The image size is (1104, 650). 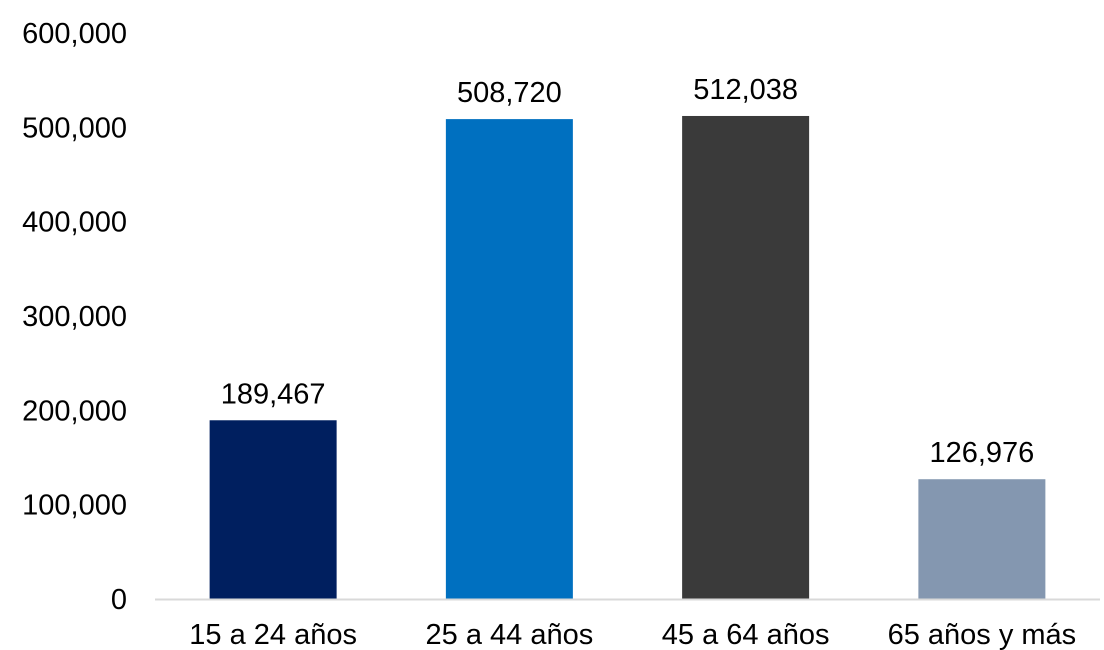 I want to click on bar-value-label: 512,038, so click(x=745, y=90).